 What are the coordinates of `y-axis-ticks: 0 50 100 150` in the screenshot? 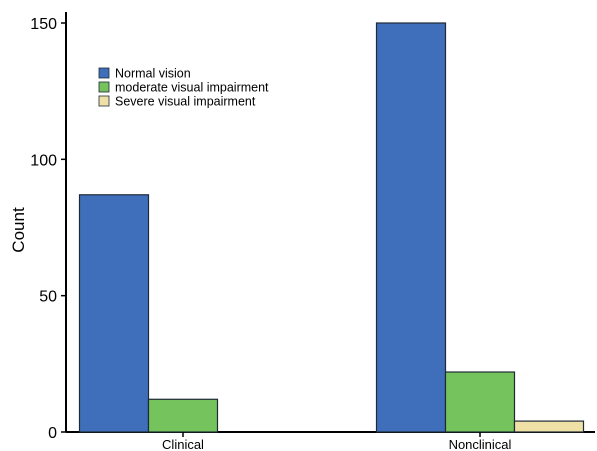 It's located at (48, 229).